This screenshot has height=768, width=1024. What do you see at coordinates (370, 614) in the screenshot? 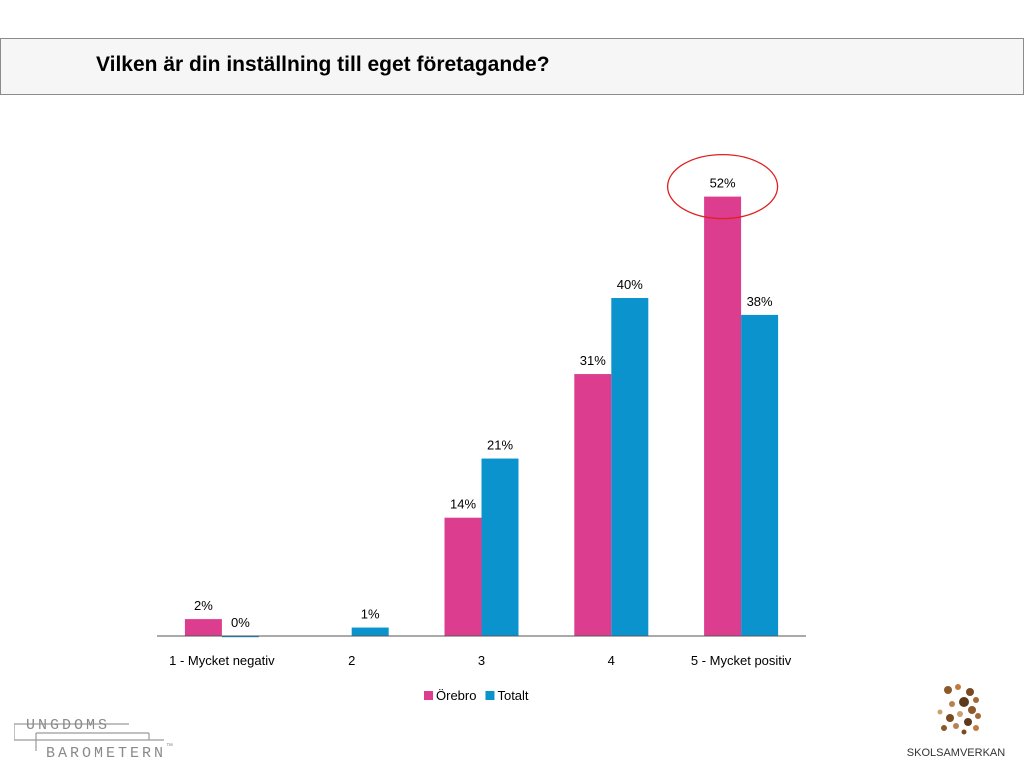
I see `data-label-totalt-1: 1%` at bounding box center [370, 614].